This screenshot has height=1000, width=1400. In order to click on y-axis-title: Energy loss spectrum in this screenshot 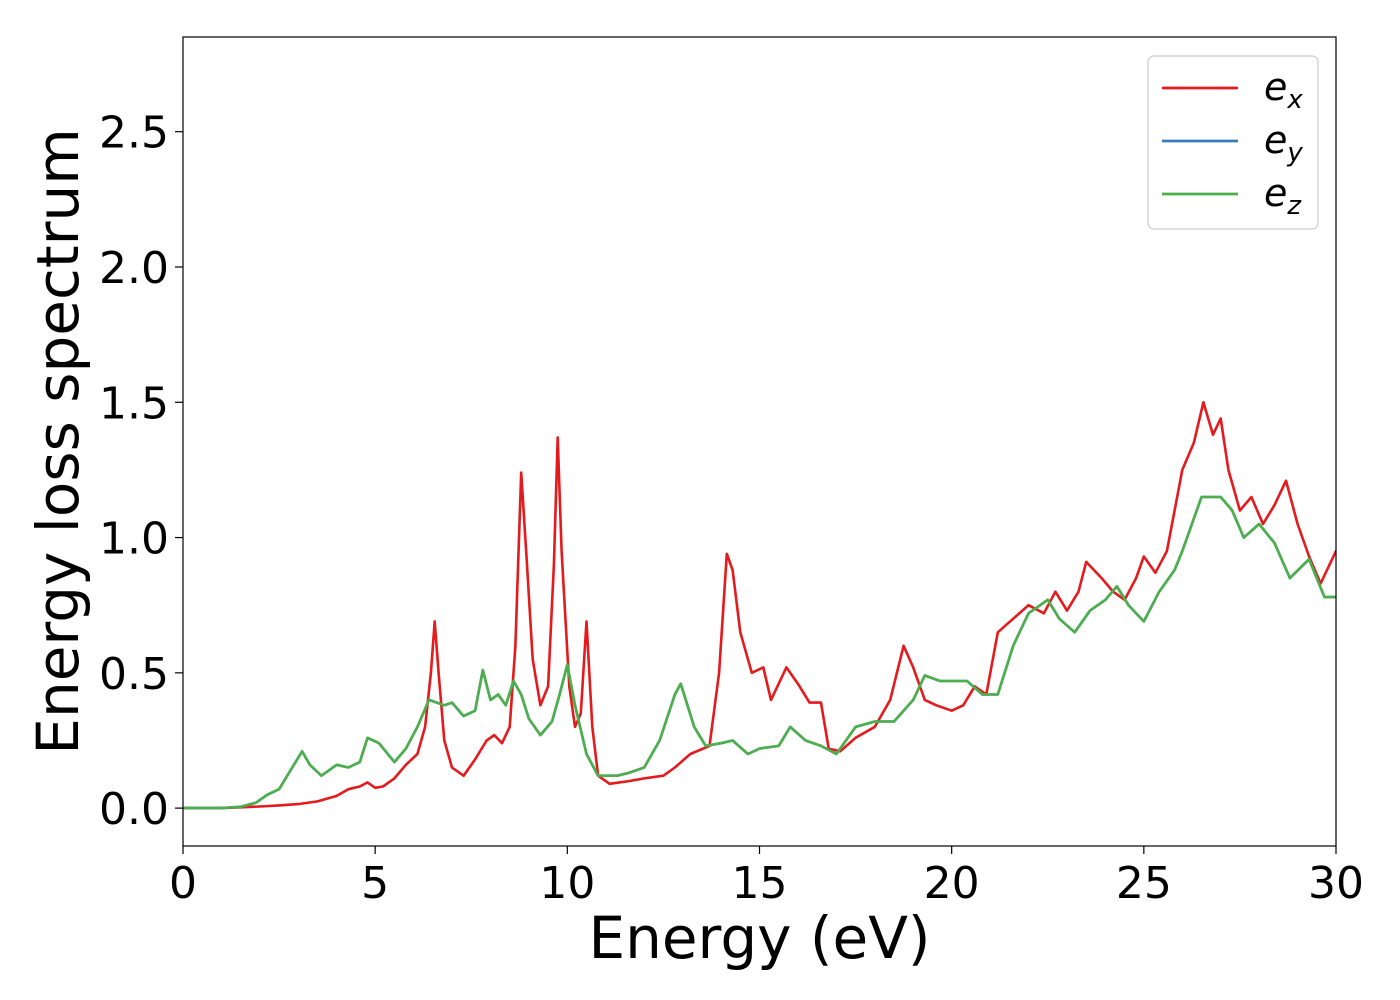, I will do `click(58, 441)`.